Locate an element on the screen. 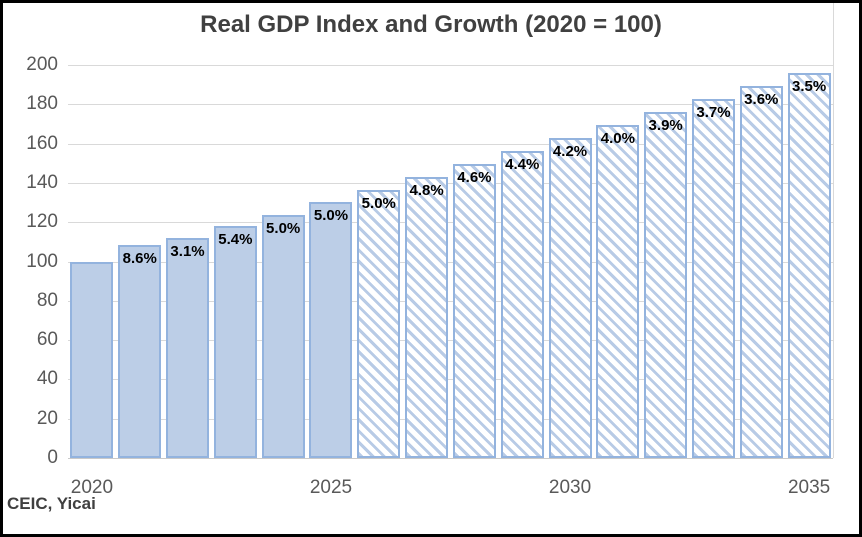  x-tick-label-2035: 2035 is located at coordinates (809, 487).